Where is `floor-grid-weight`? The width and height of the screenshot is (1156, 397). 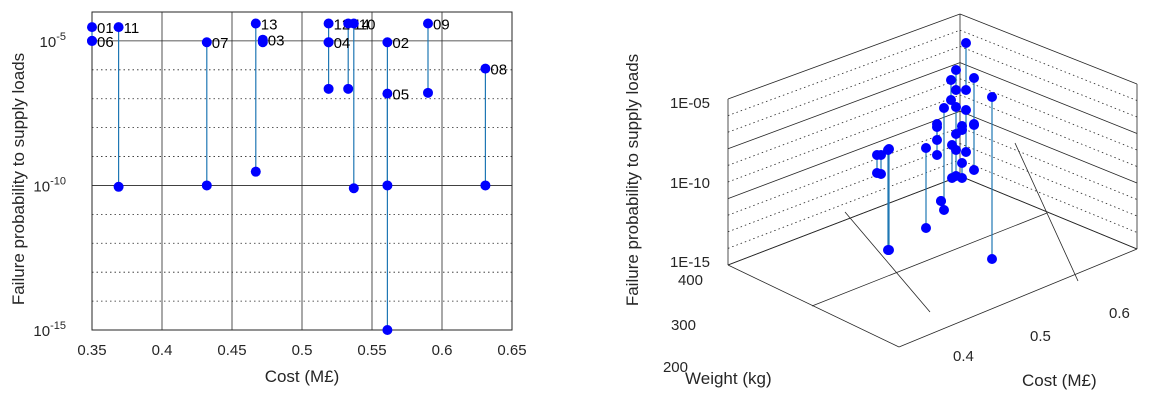
floor-grid-weight is located at coordinates (929, 259).